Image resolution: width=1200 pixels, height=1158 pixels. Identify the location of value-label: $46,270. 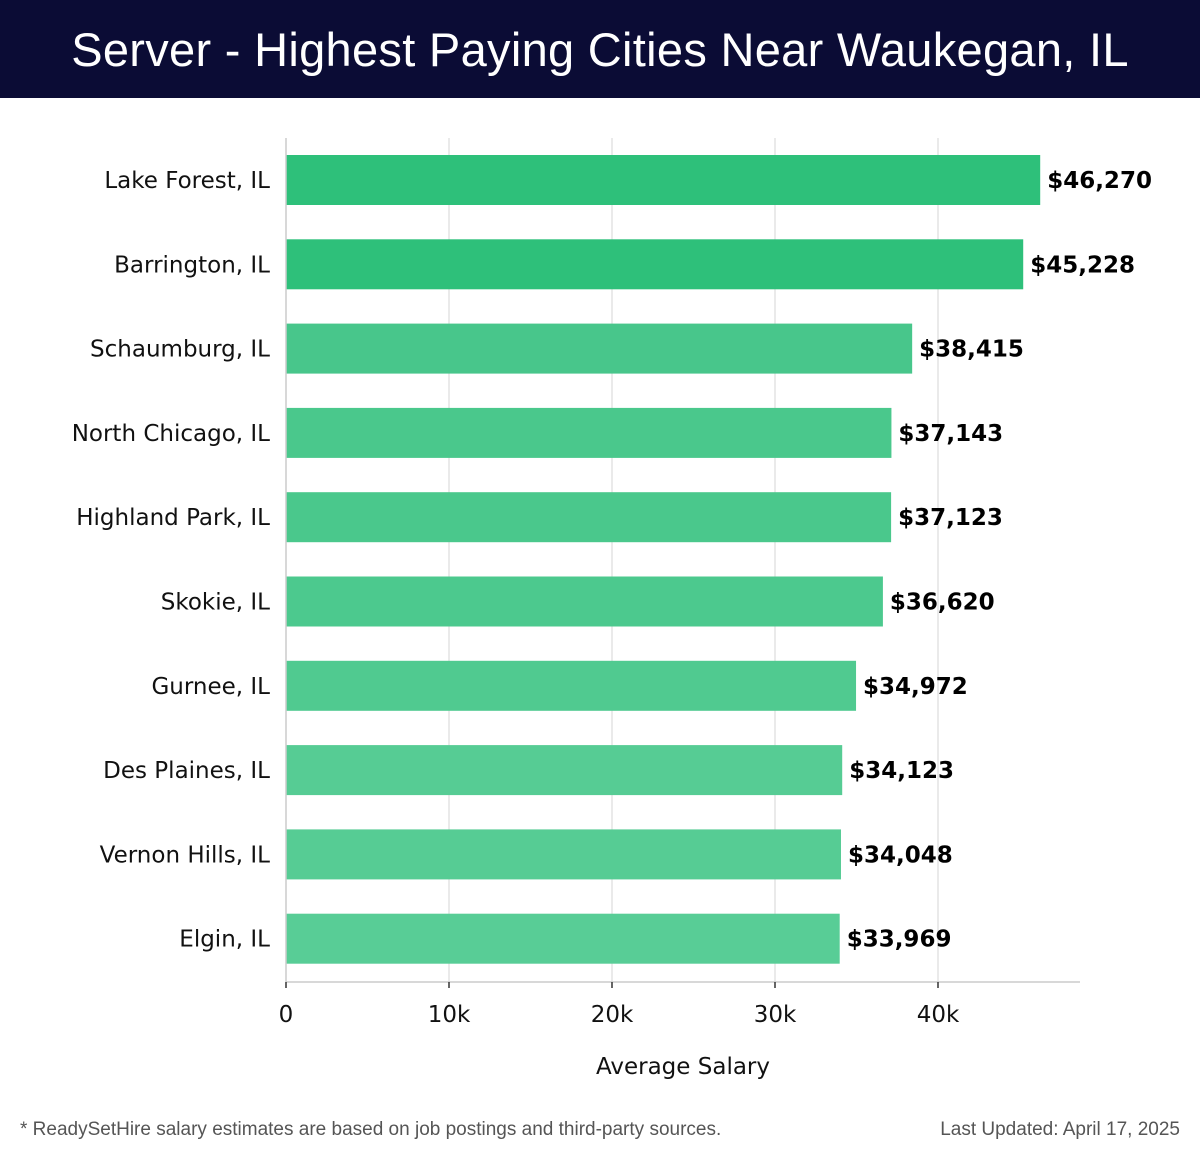
(1099, 181).